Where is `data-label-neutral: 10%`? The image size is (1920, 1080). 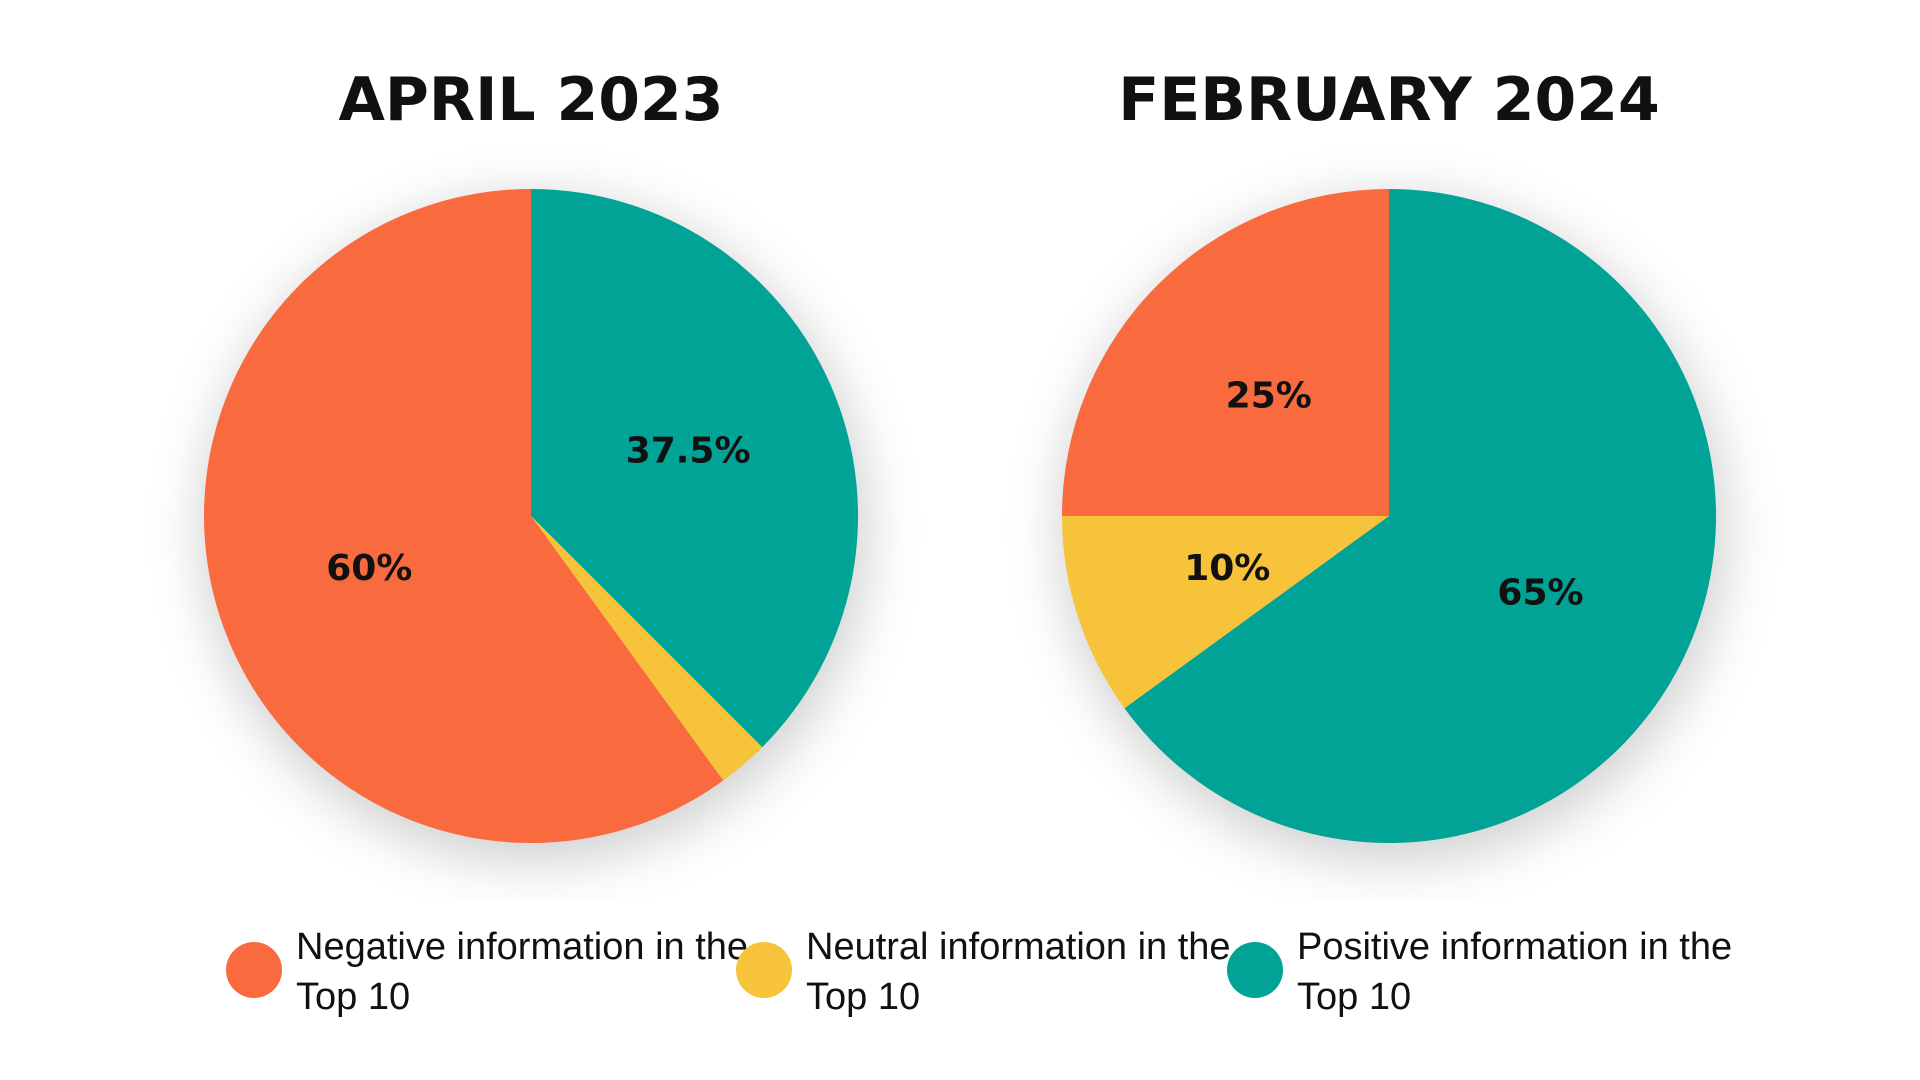 data-label-neutral: 10% is located at coordinates (1227, 568).